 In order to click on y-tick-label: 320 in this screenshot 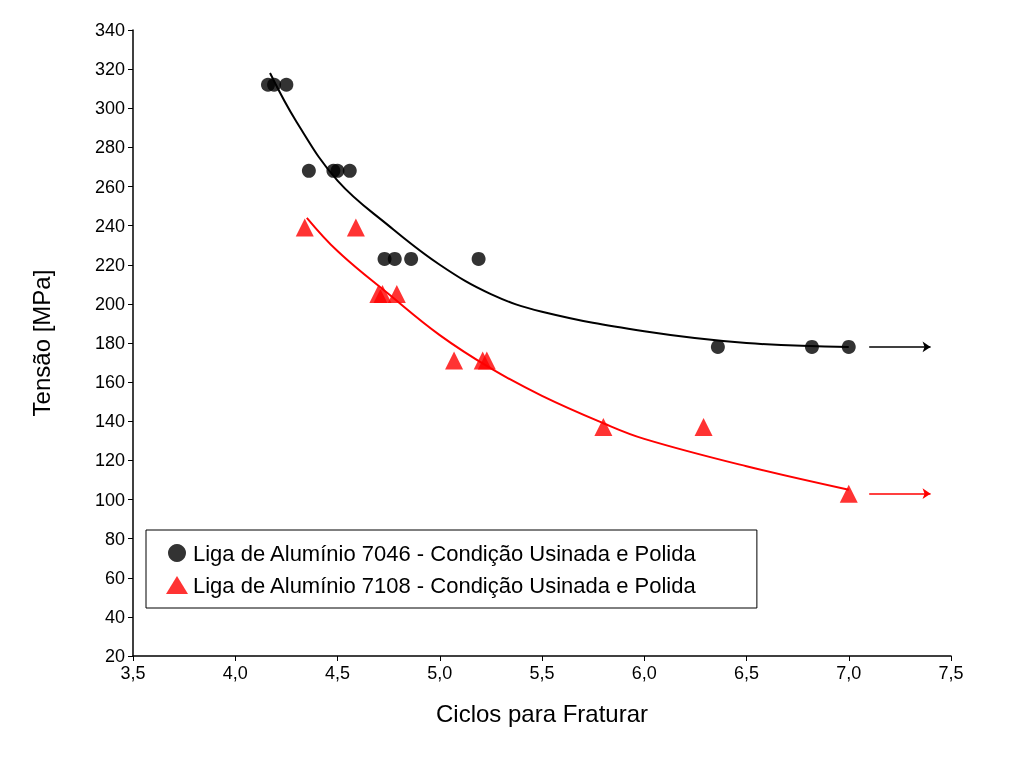, I will do `click(109, 69)`.